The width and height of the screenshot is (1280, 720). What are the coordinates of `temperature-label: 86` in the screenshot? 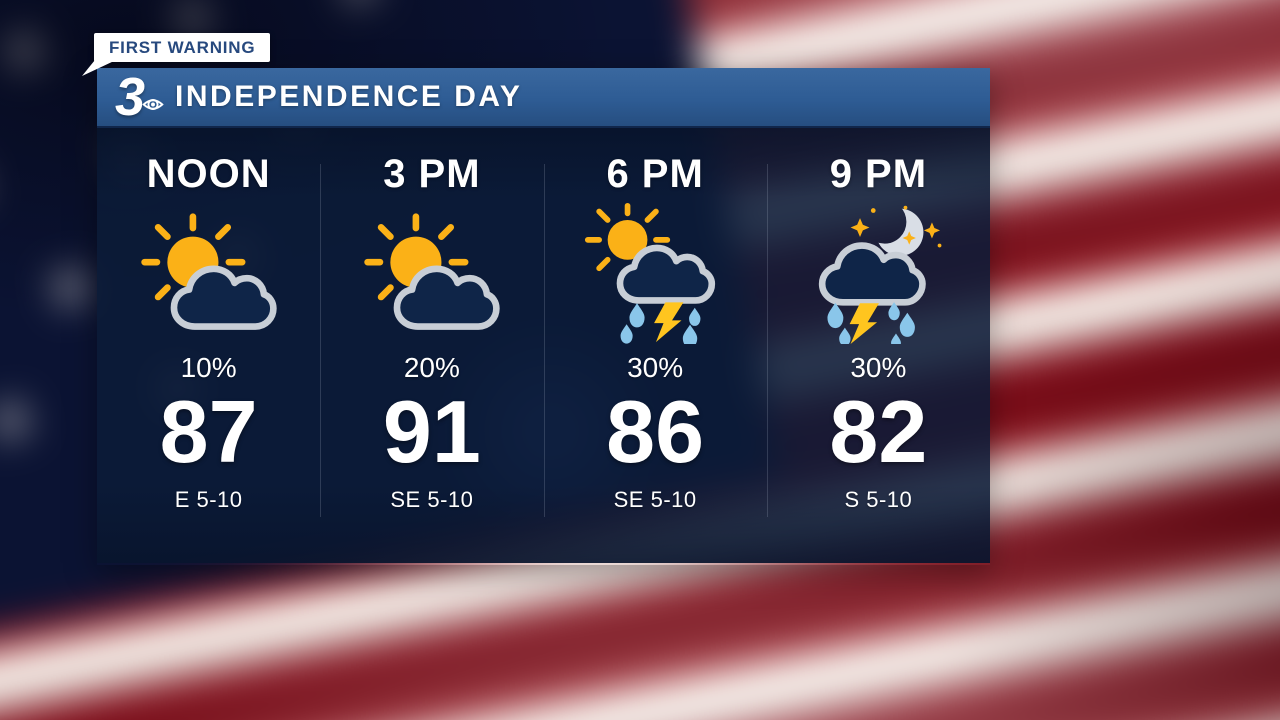 It's located at (655, 431).